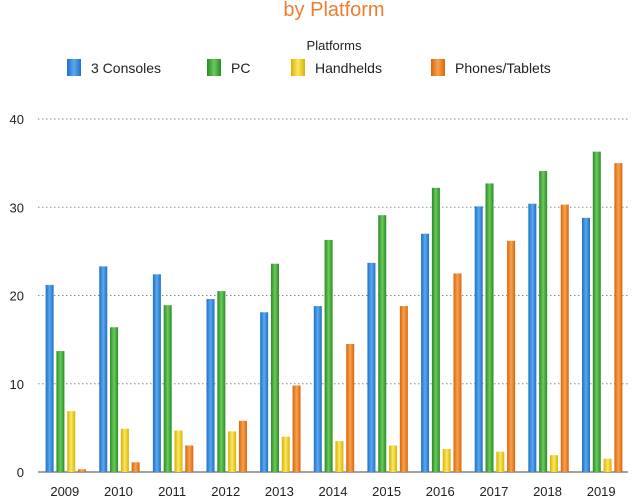 Image resolution: width=640 pixels, height=500 pixels. I want to click on legend-label-2: Handhelds, so click(348, 68).